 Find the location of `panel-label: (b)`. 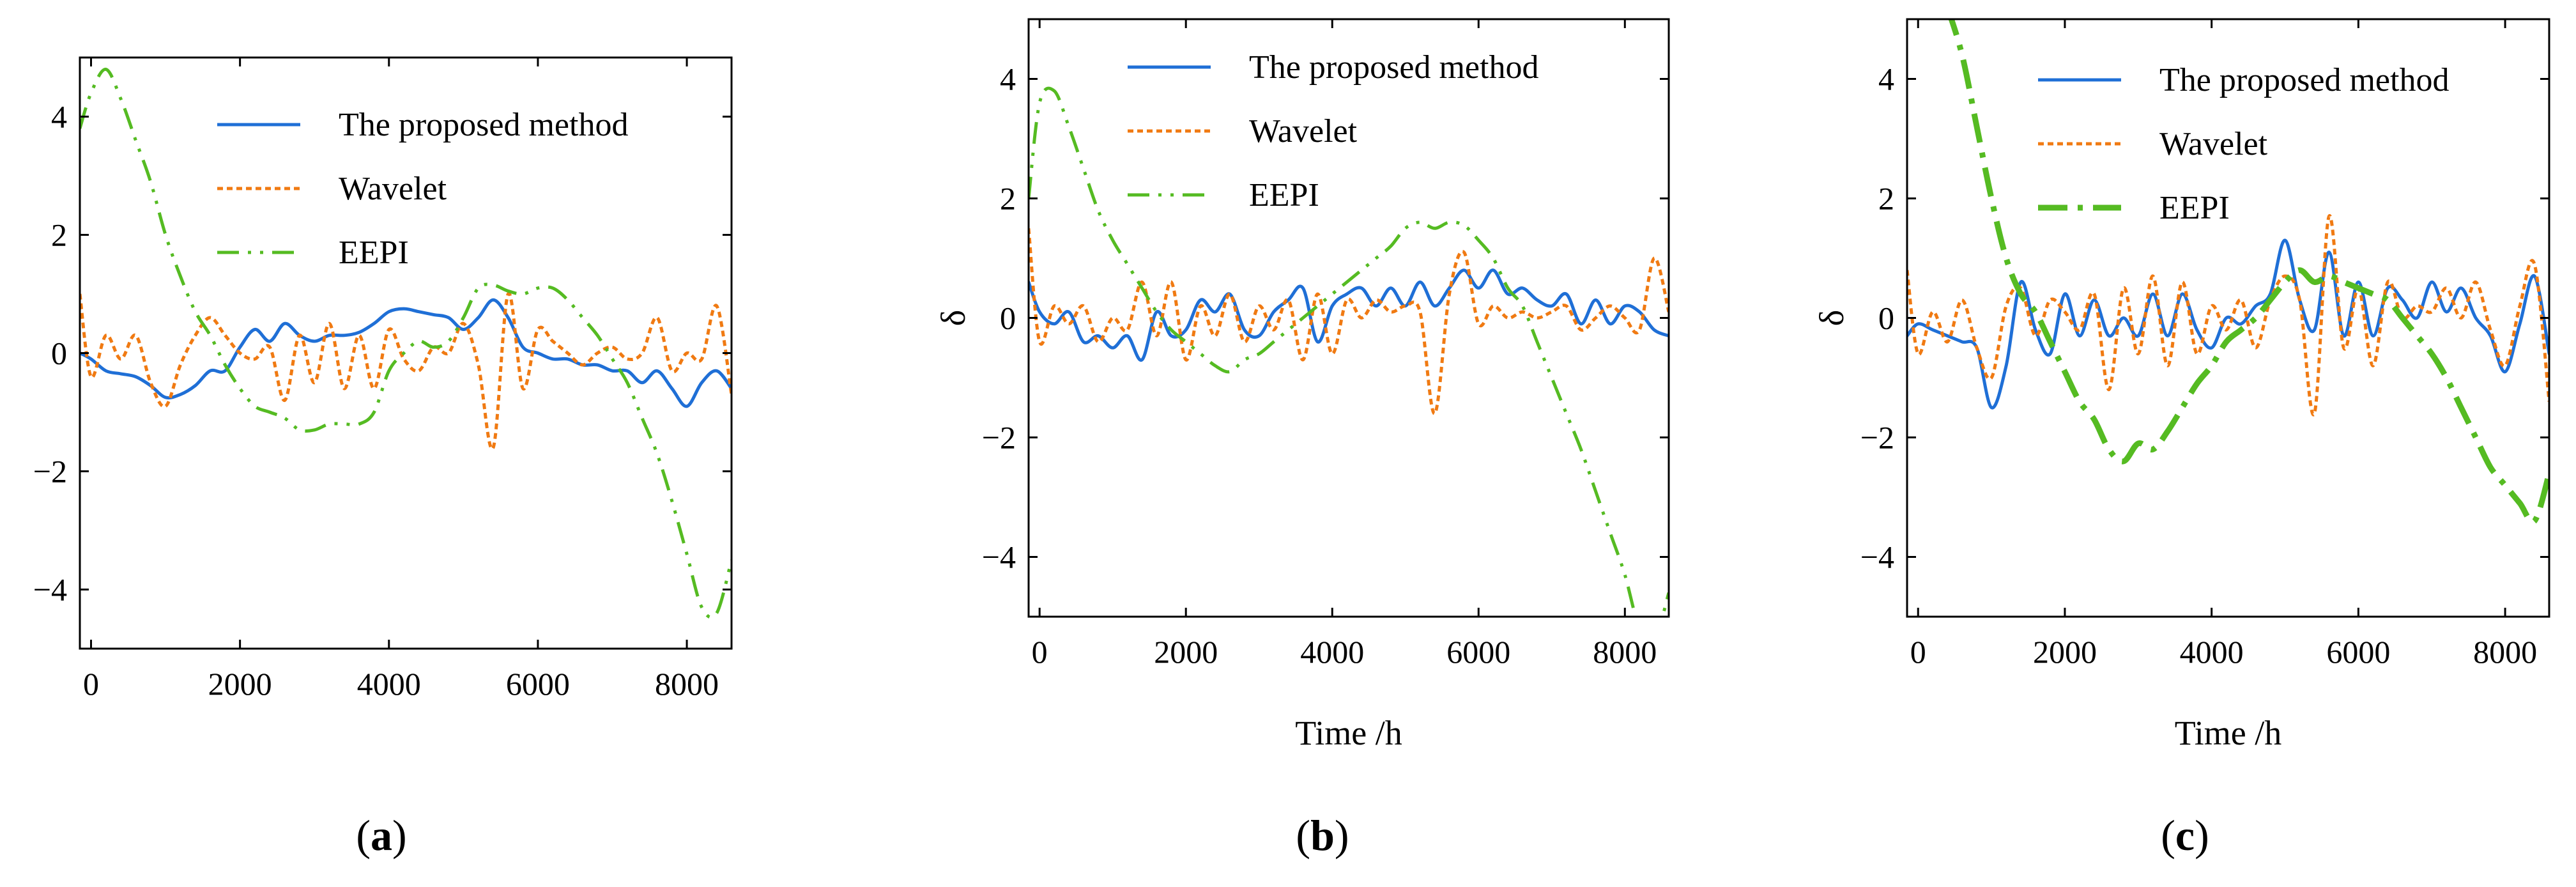

panel-label: (b) is located at coordinates (1322, 836).